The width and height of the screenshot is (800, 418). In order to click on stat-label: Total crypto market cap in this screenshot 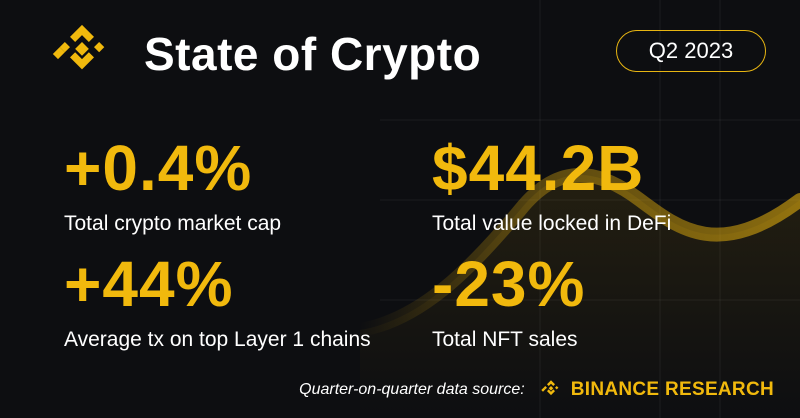, I will do `click(173, 223)`.